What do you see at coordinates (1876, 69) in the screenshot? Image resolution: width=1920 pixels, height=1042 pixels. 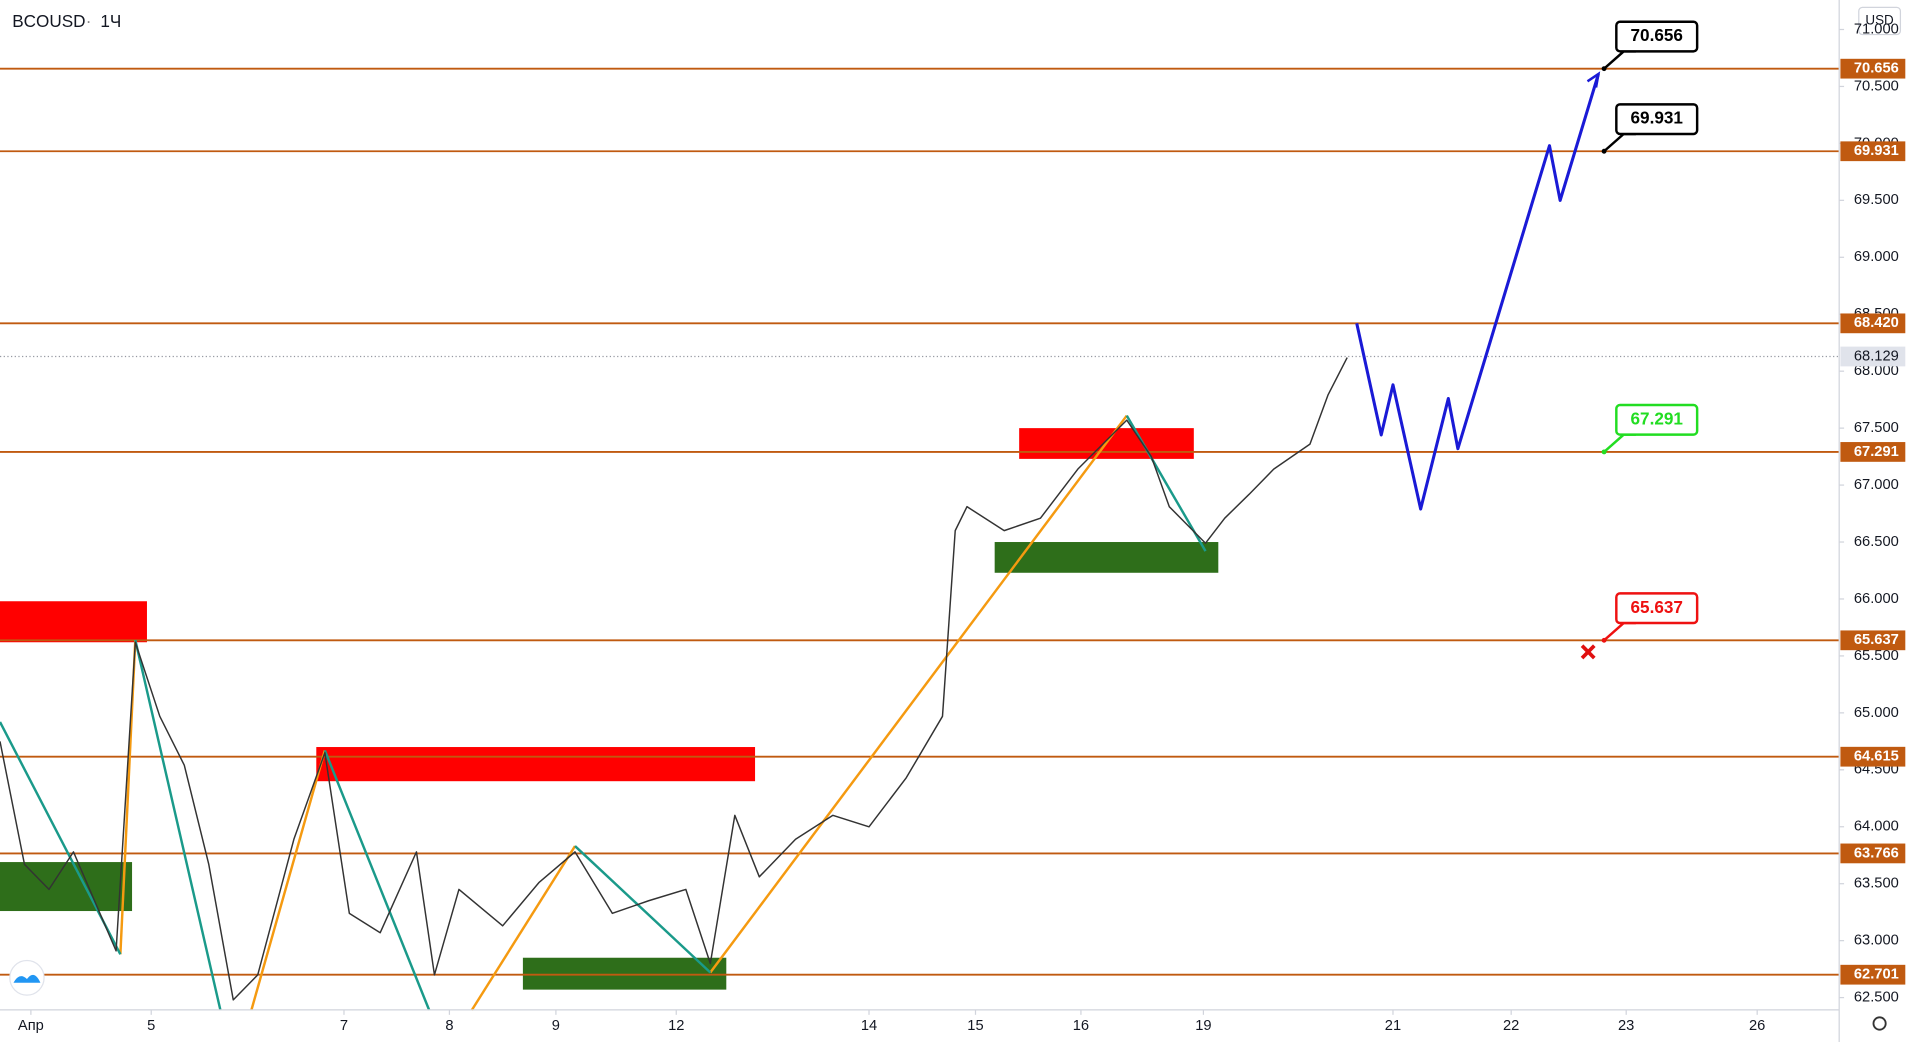 I see `level-badge-label: 70.656` at bounding box center [1876, 69].